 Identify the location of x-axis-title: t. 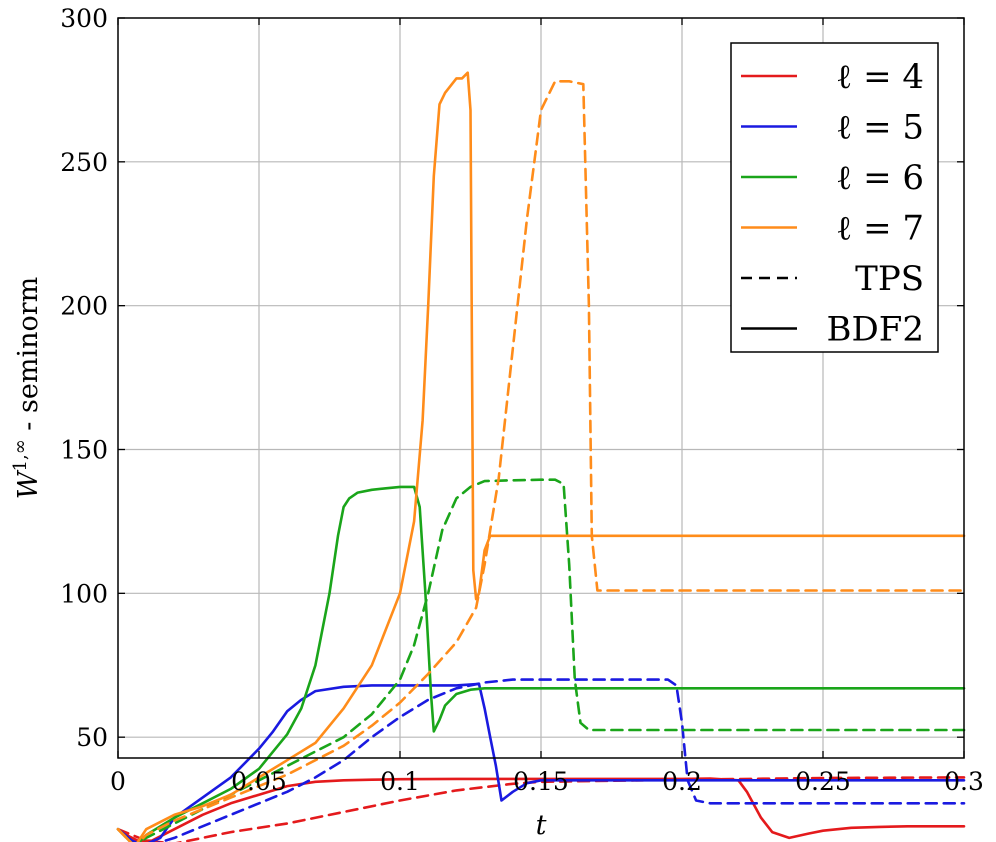
(541, 825).